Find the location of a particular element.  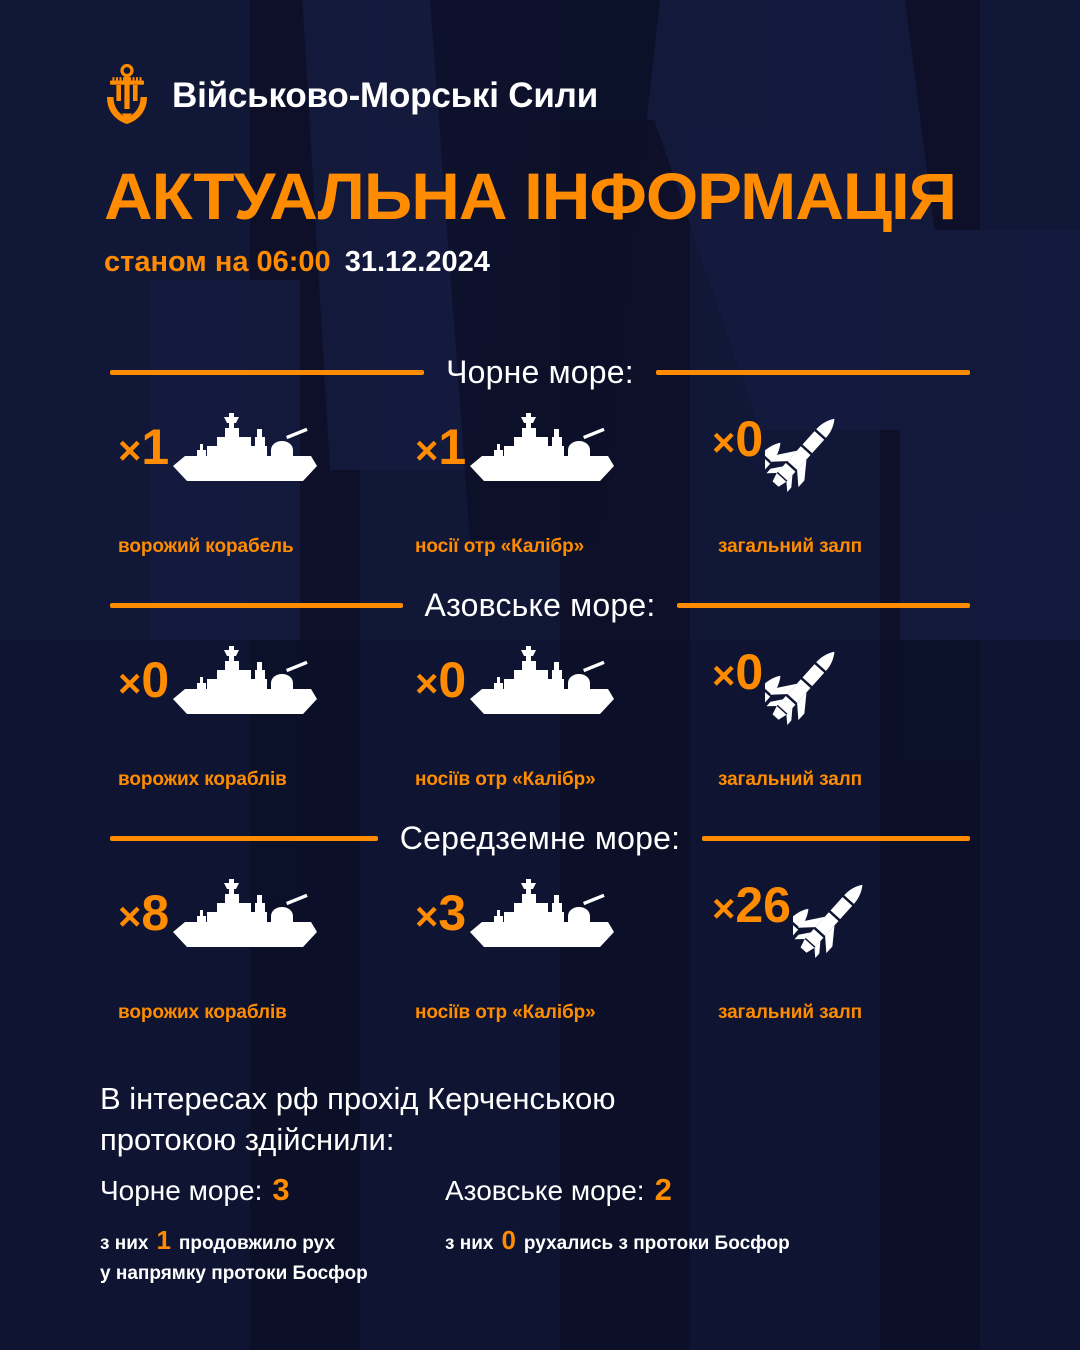

metric-cell-2: ×1 носії отр «Калібр» is located at coordinates (540, 485).